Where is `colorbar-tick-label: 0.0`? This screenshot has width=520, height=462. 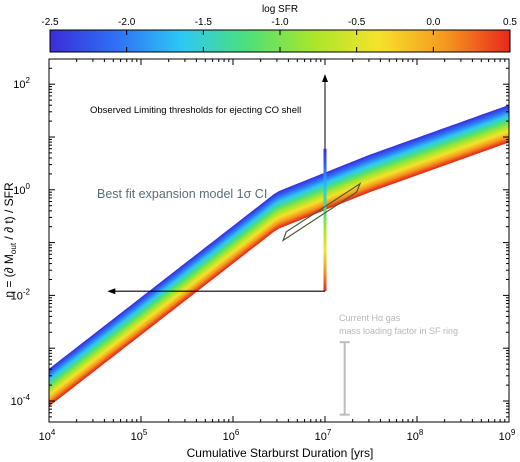
colorbar-tick-label: 0.0 is located at coordinates (433, 22).